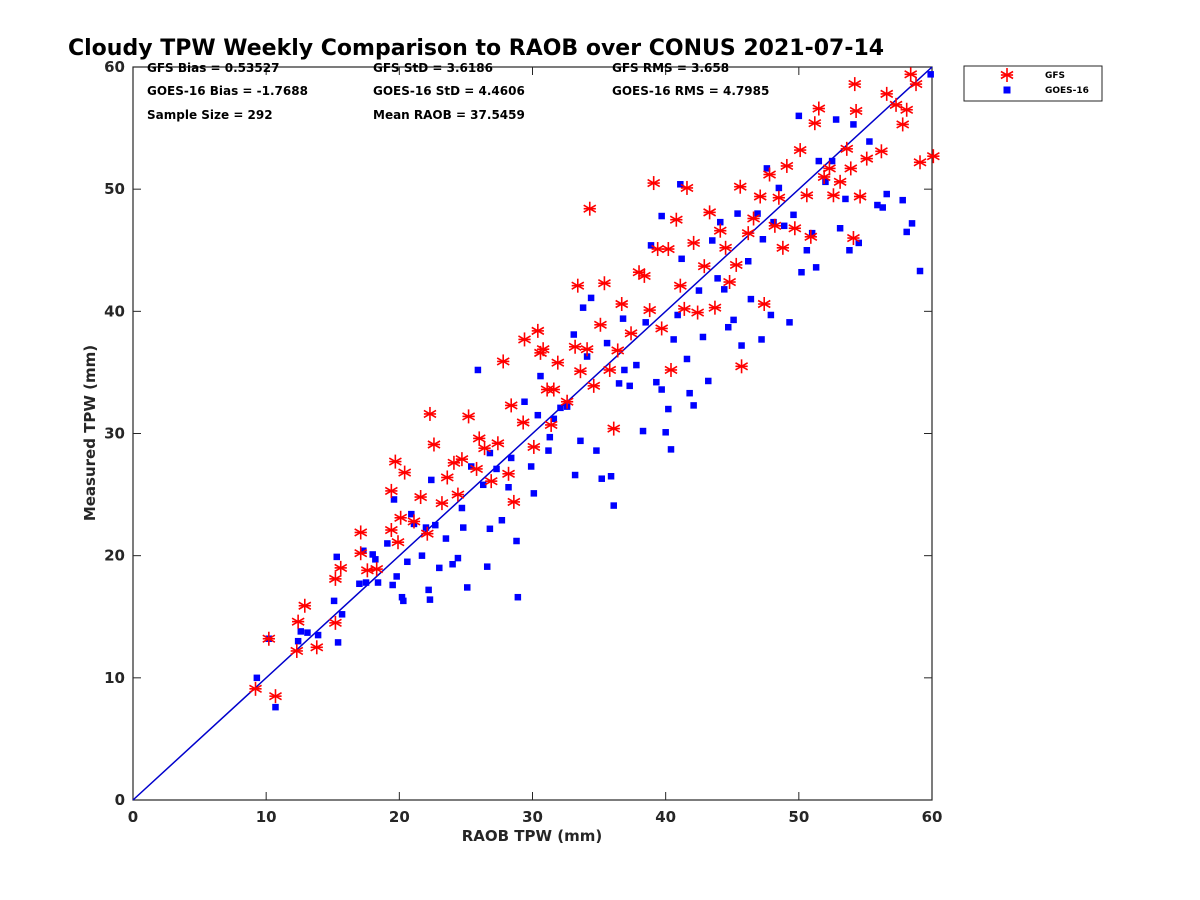 Image resolution: width=1200 pixels, height=900 pixels. Describe the element at coordinates (449, 115) in the screenshot. I see `stat-mean-raob: Mean RAOB = 37.5459` at that location.